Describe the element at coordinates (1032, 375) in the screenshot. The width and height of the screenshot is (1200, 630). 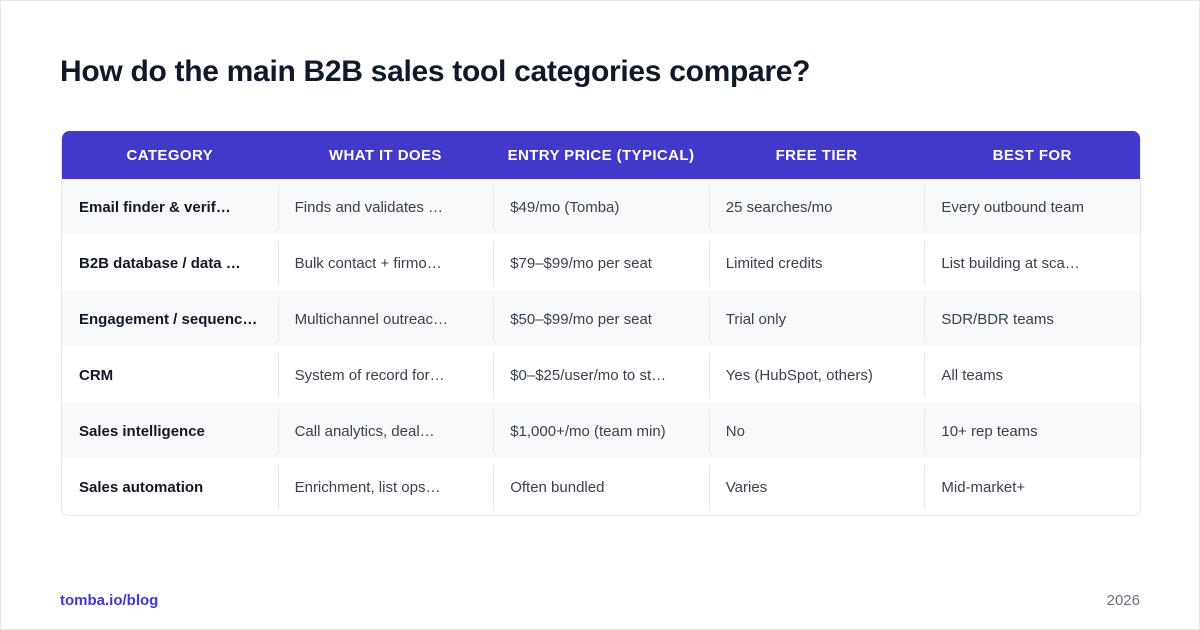
I see `table-cell: All teams` at that location.